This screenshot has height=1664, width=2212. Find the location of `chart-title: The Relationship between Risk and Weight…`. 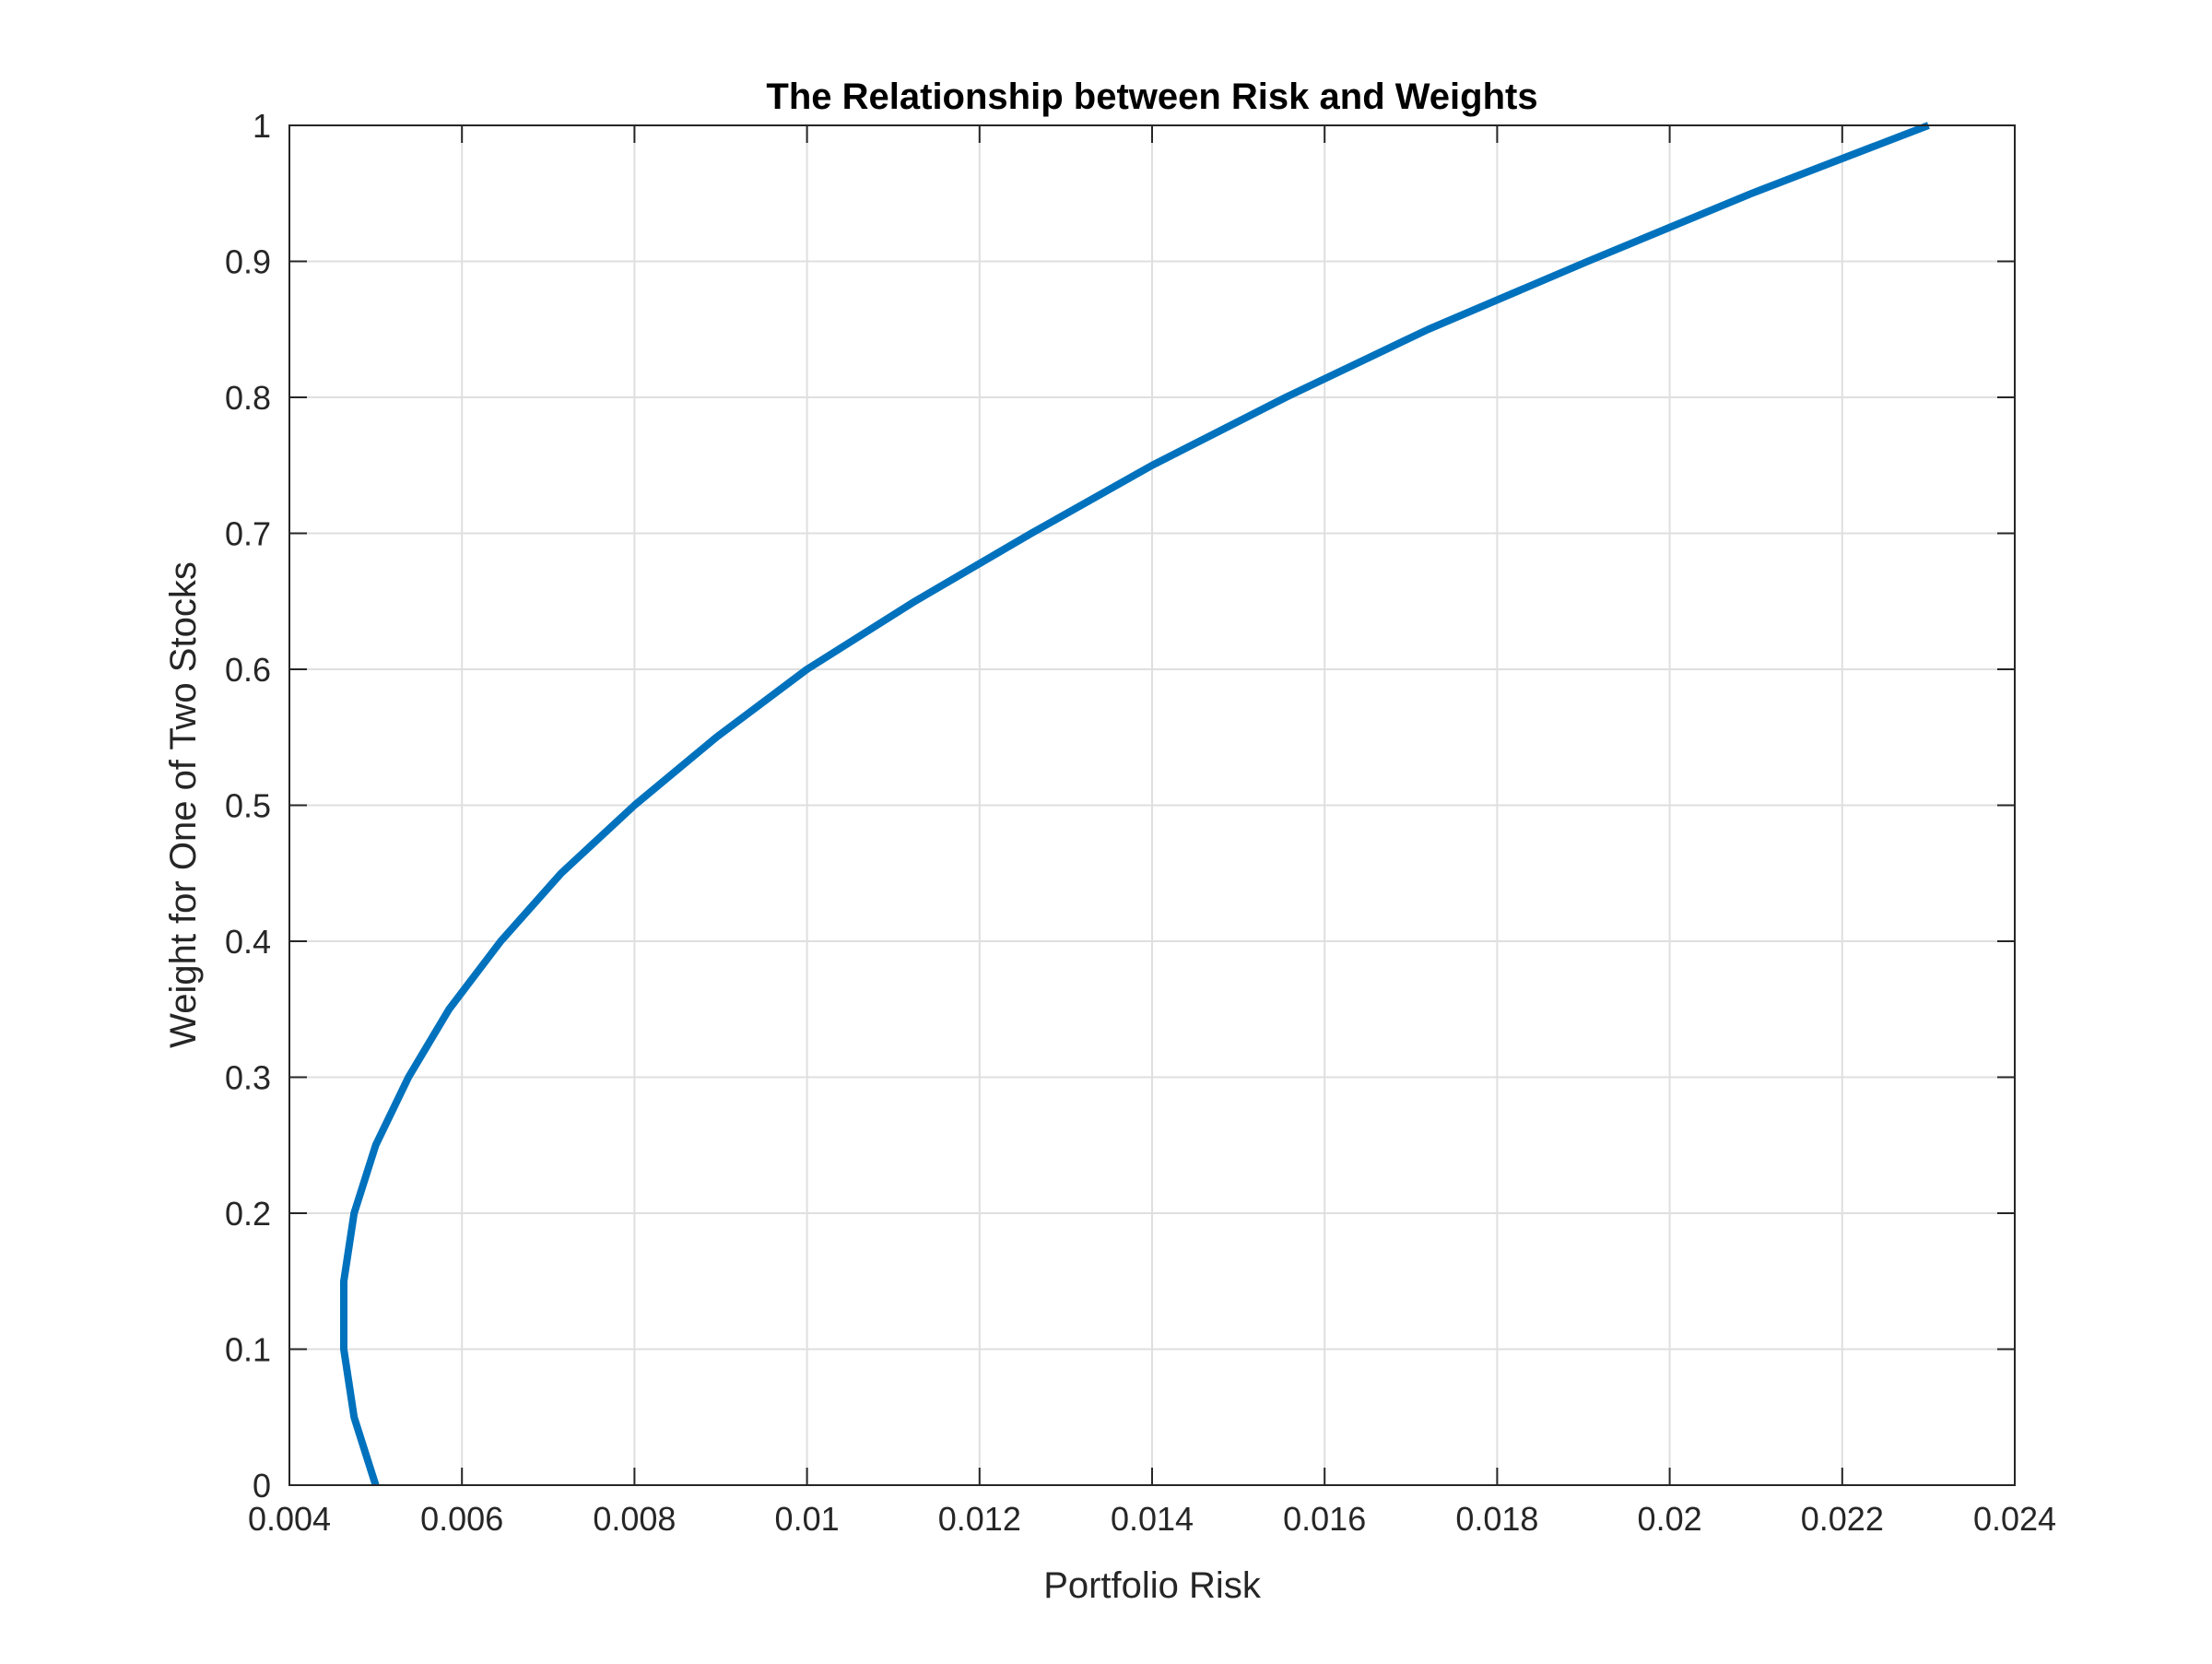

chart-title: The Relationship between Risk and Weight… is located at coordinates (1151, 97).